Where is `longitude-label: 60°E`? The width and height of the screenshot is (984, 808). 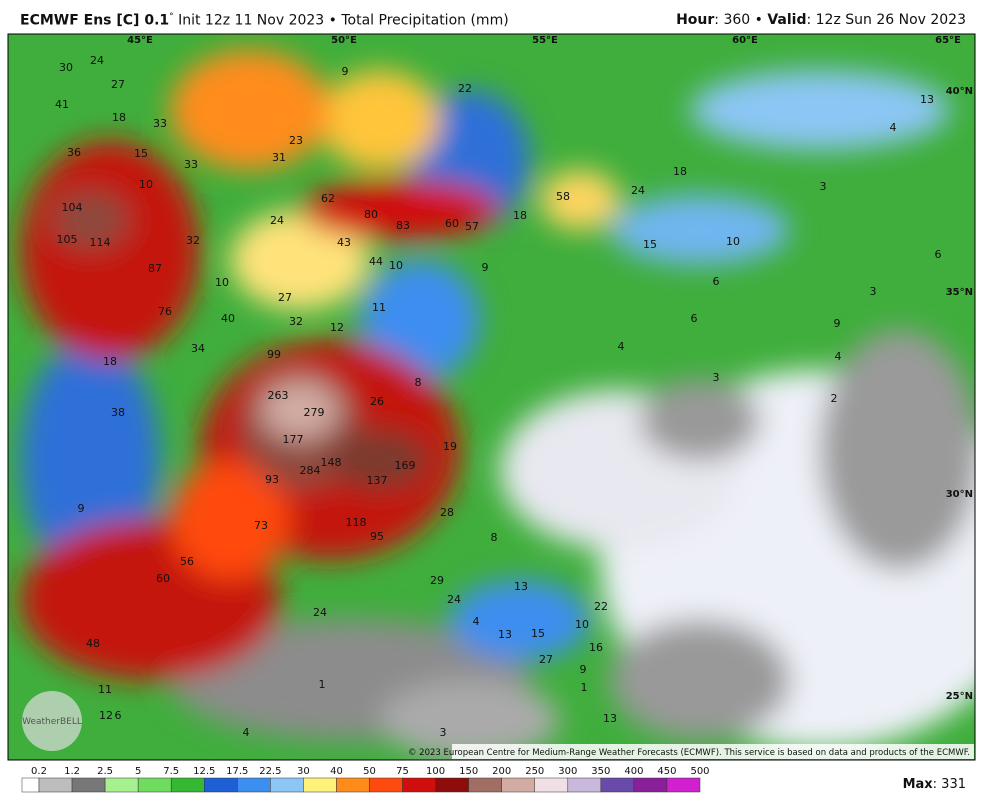
longitude-label: 60°E is located at coordinates (745, 40).